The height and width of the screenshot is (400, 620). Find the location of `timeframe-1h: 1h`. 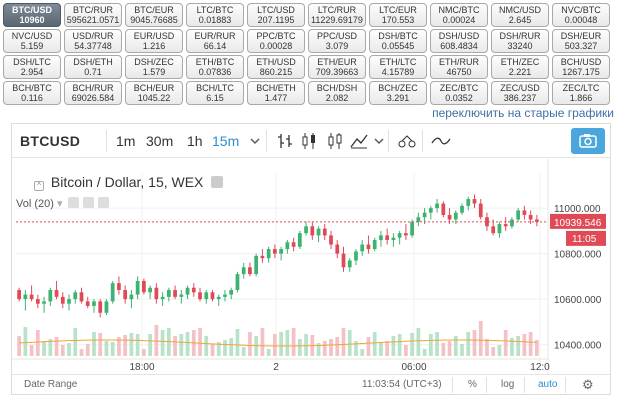

timeframe-1h: 1h is located at coordinates (195, 141).